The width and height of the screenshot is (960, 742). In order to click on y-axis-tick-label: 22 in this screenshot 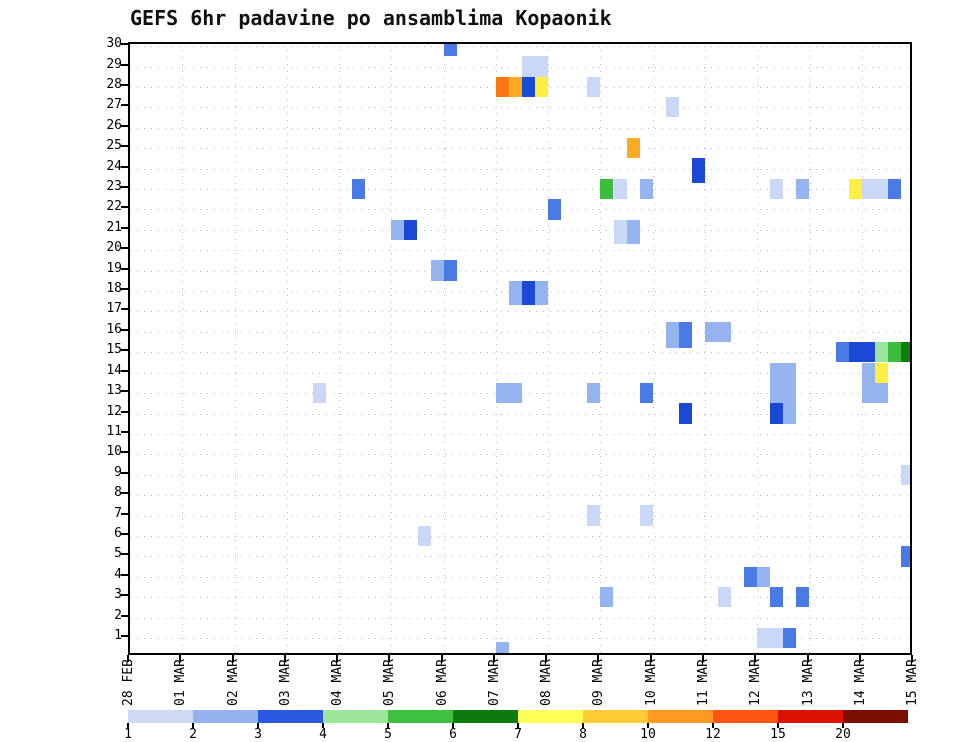, I will do `click(114, 207)`.